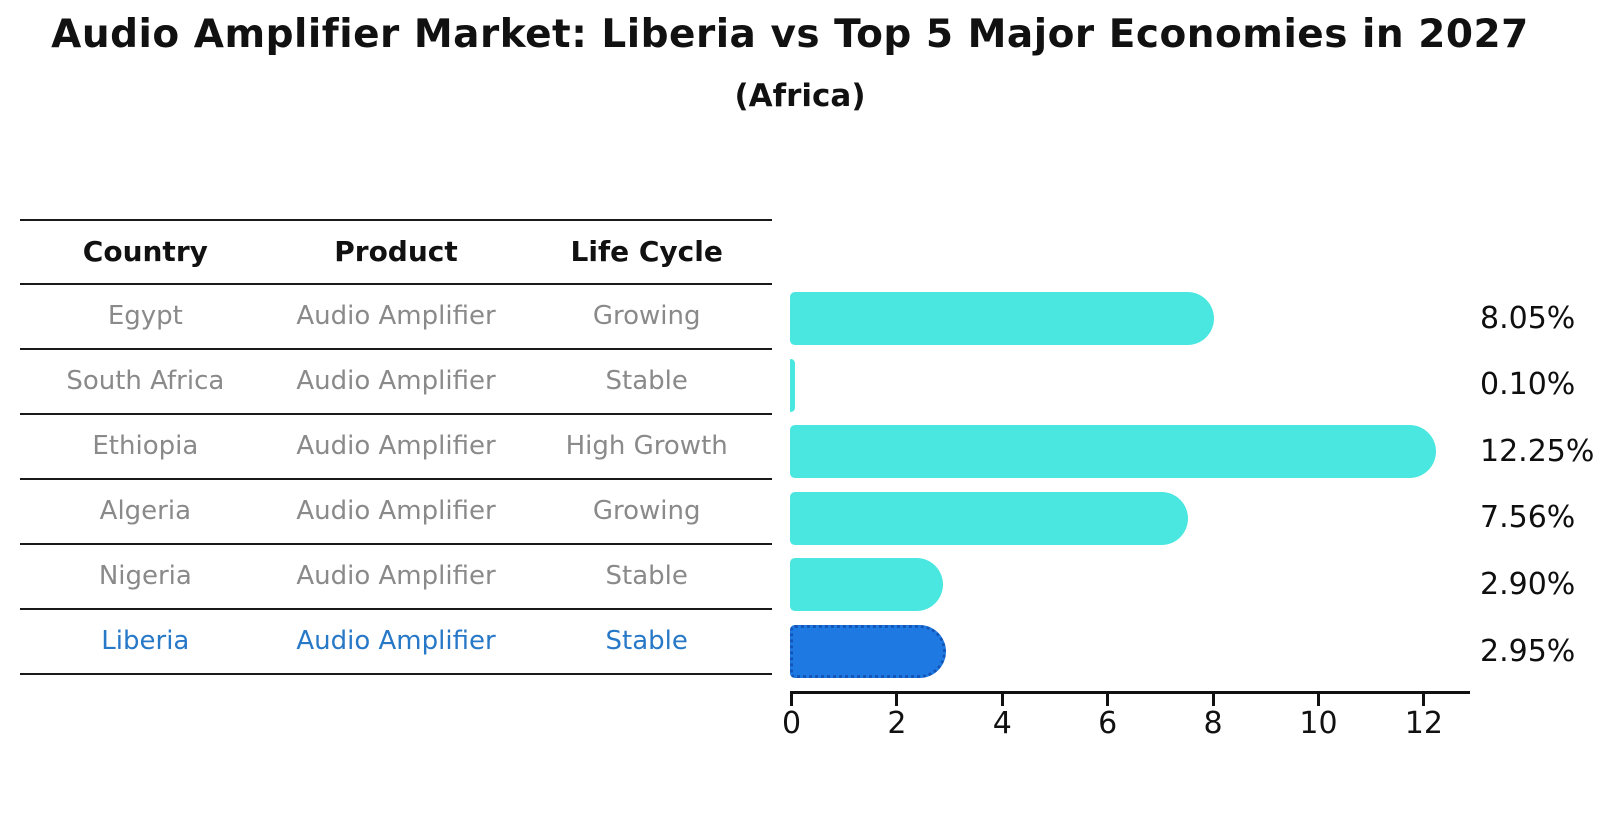 The height and width of the screenshot is (823, 1604). What do you see at coordinates (145, 511) in the screenshot?
I see `table-cell-country: Algeria` at bounding box center [145, 511].